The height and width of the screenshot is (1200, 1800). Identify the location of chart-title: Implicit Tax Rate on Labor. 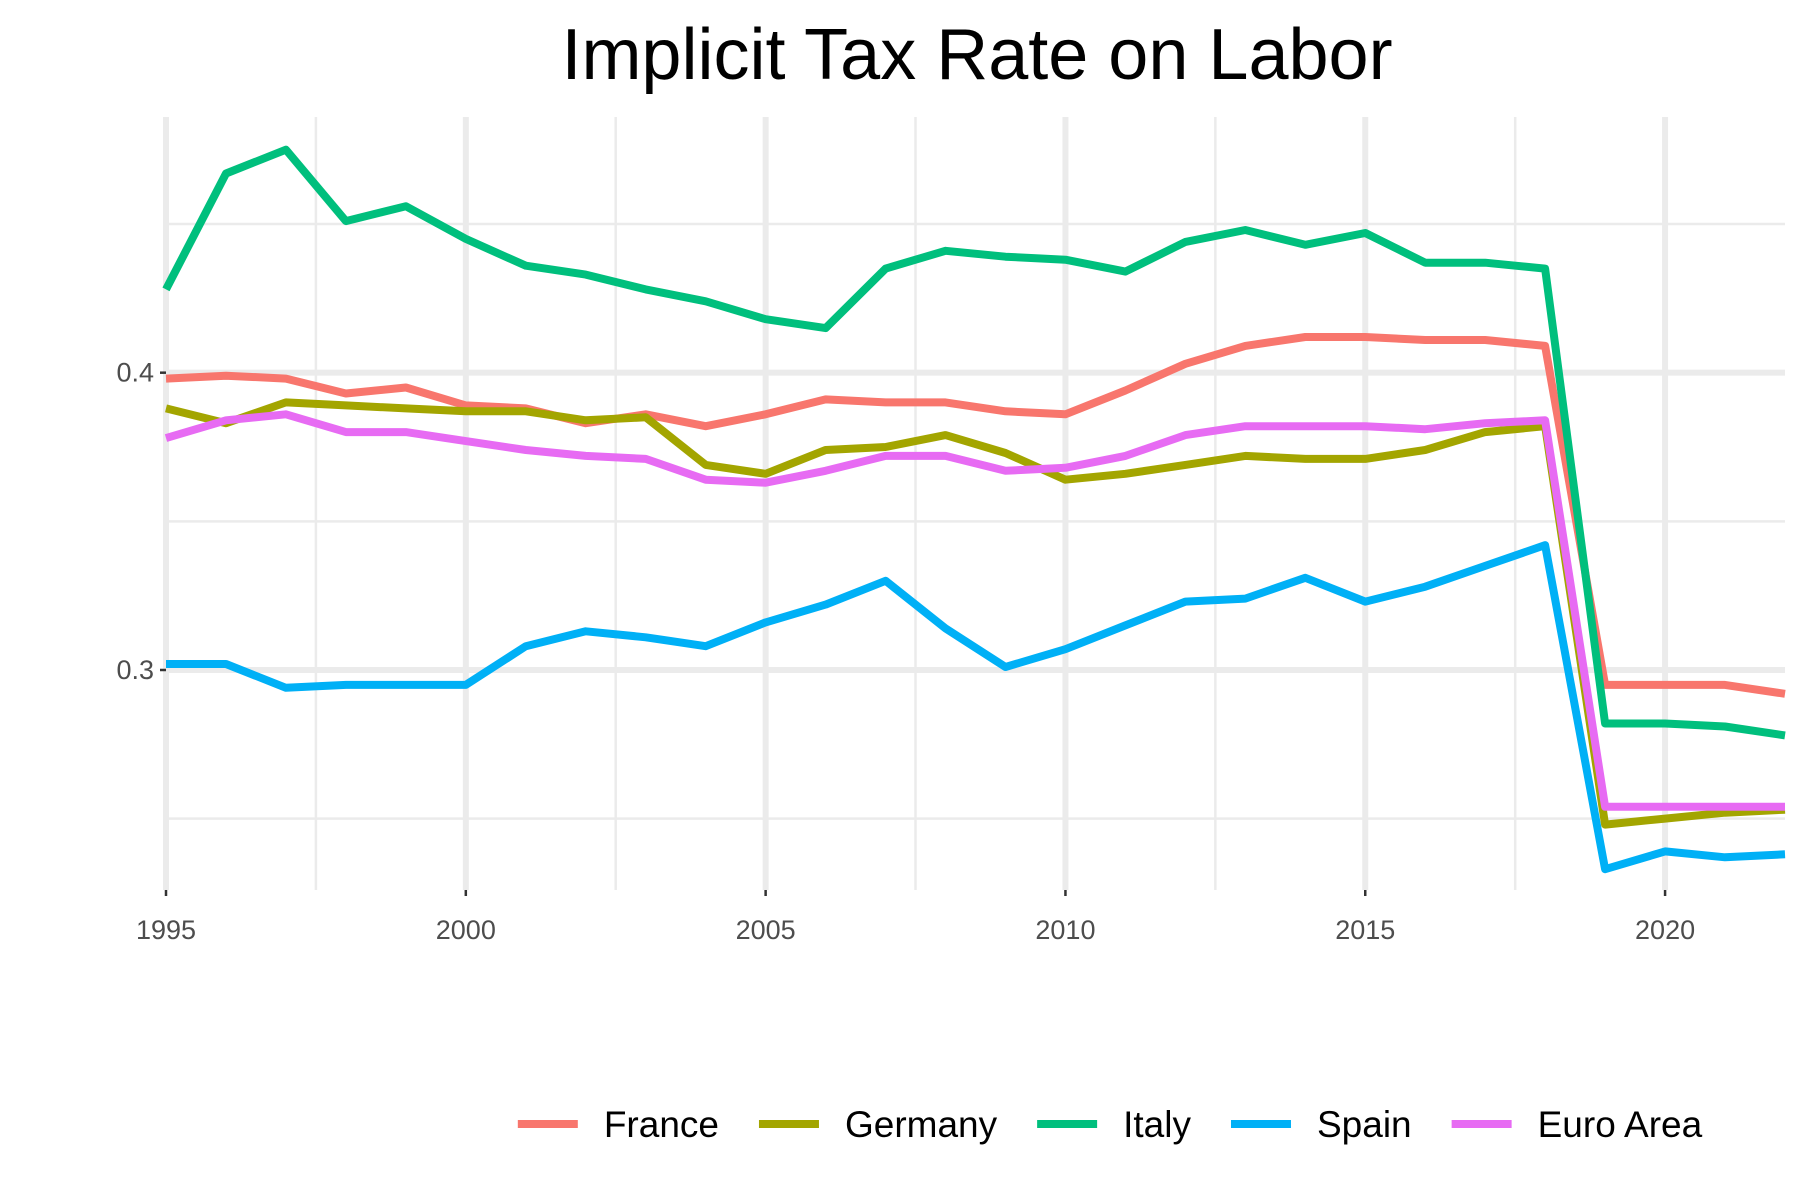
(976, 55).